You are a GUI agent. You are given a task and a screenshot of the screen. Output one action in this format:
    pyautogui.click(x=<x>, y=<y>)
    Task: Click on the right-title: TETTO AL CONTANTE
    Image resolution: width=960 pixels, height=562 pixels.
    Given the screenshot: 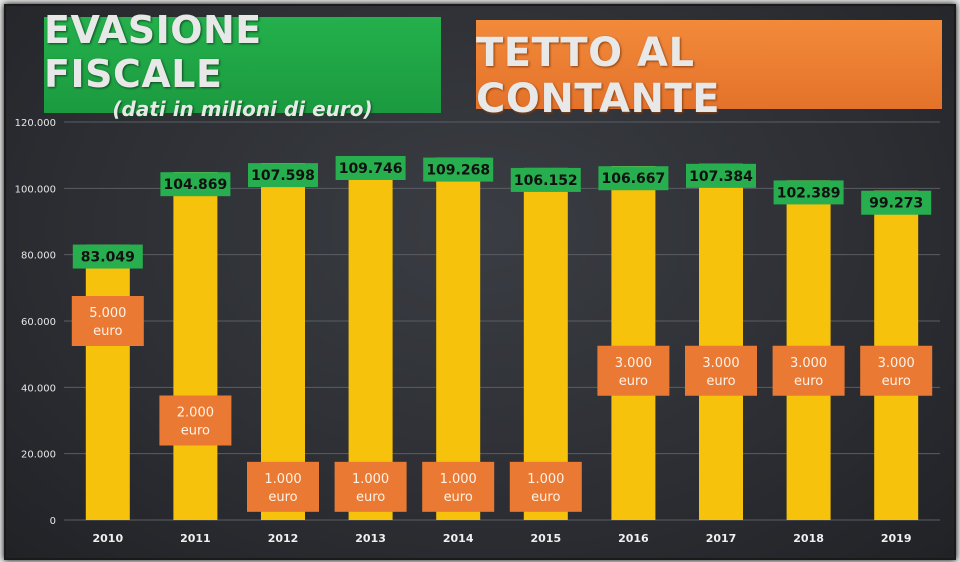 What is the action you would take?
    pyautogui.click(x=598, y=76)
    